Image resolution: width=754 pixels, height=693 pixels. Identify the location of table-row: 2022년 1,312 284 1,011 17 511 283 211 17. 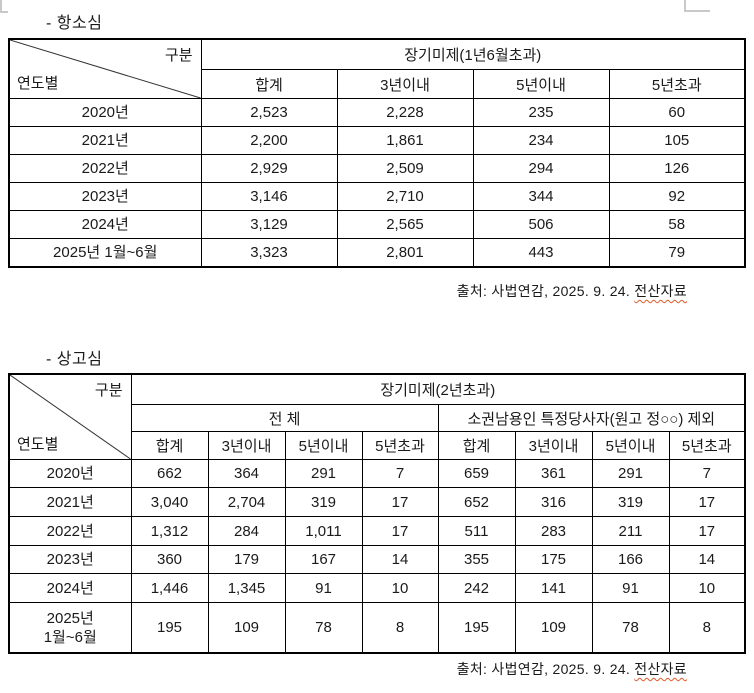
(377, 531).